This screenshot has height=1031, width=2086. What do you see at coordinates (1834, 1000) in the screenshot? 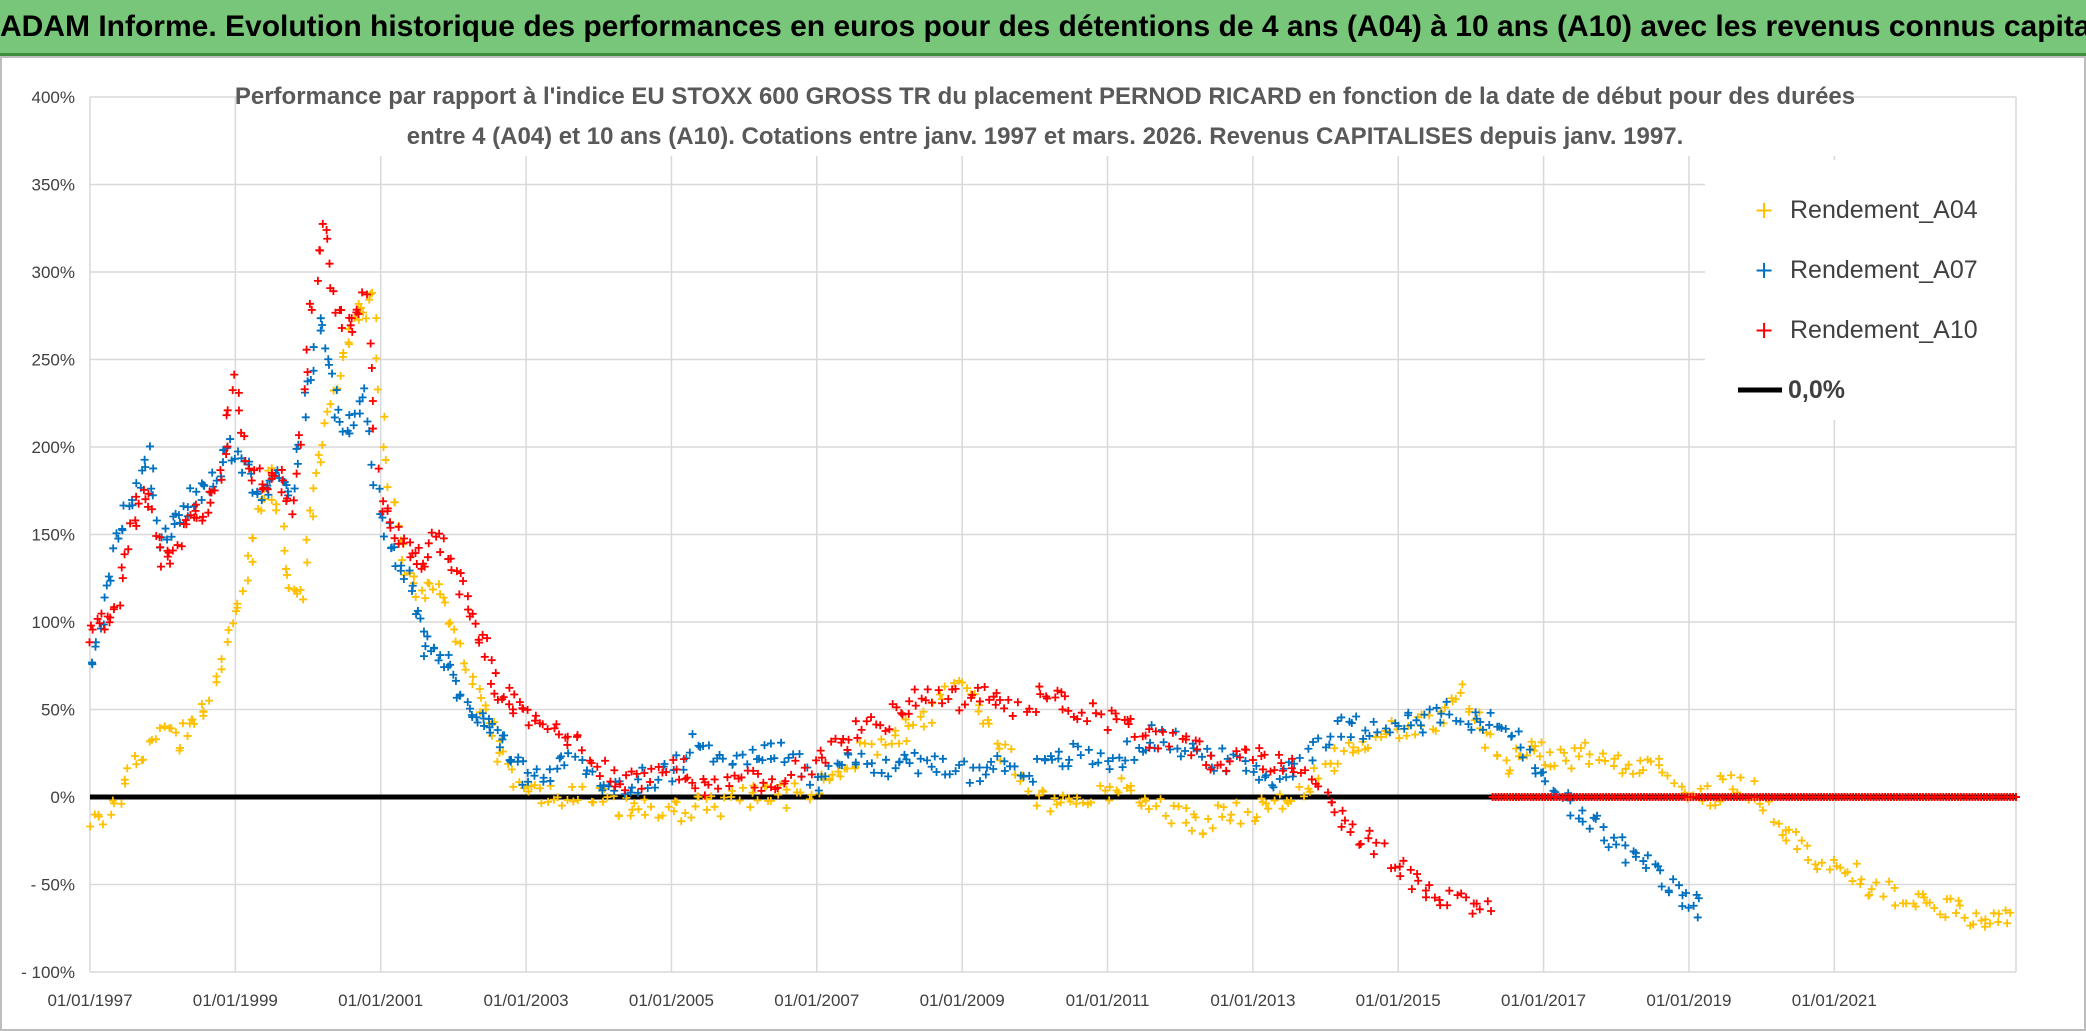
I see `x-tick-label: 01/01/2021` at bounding box center [1834, 1000].